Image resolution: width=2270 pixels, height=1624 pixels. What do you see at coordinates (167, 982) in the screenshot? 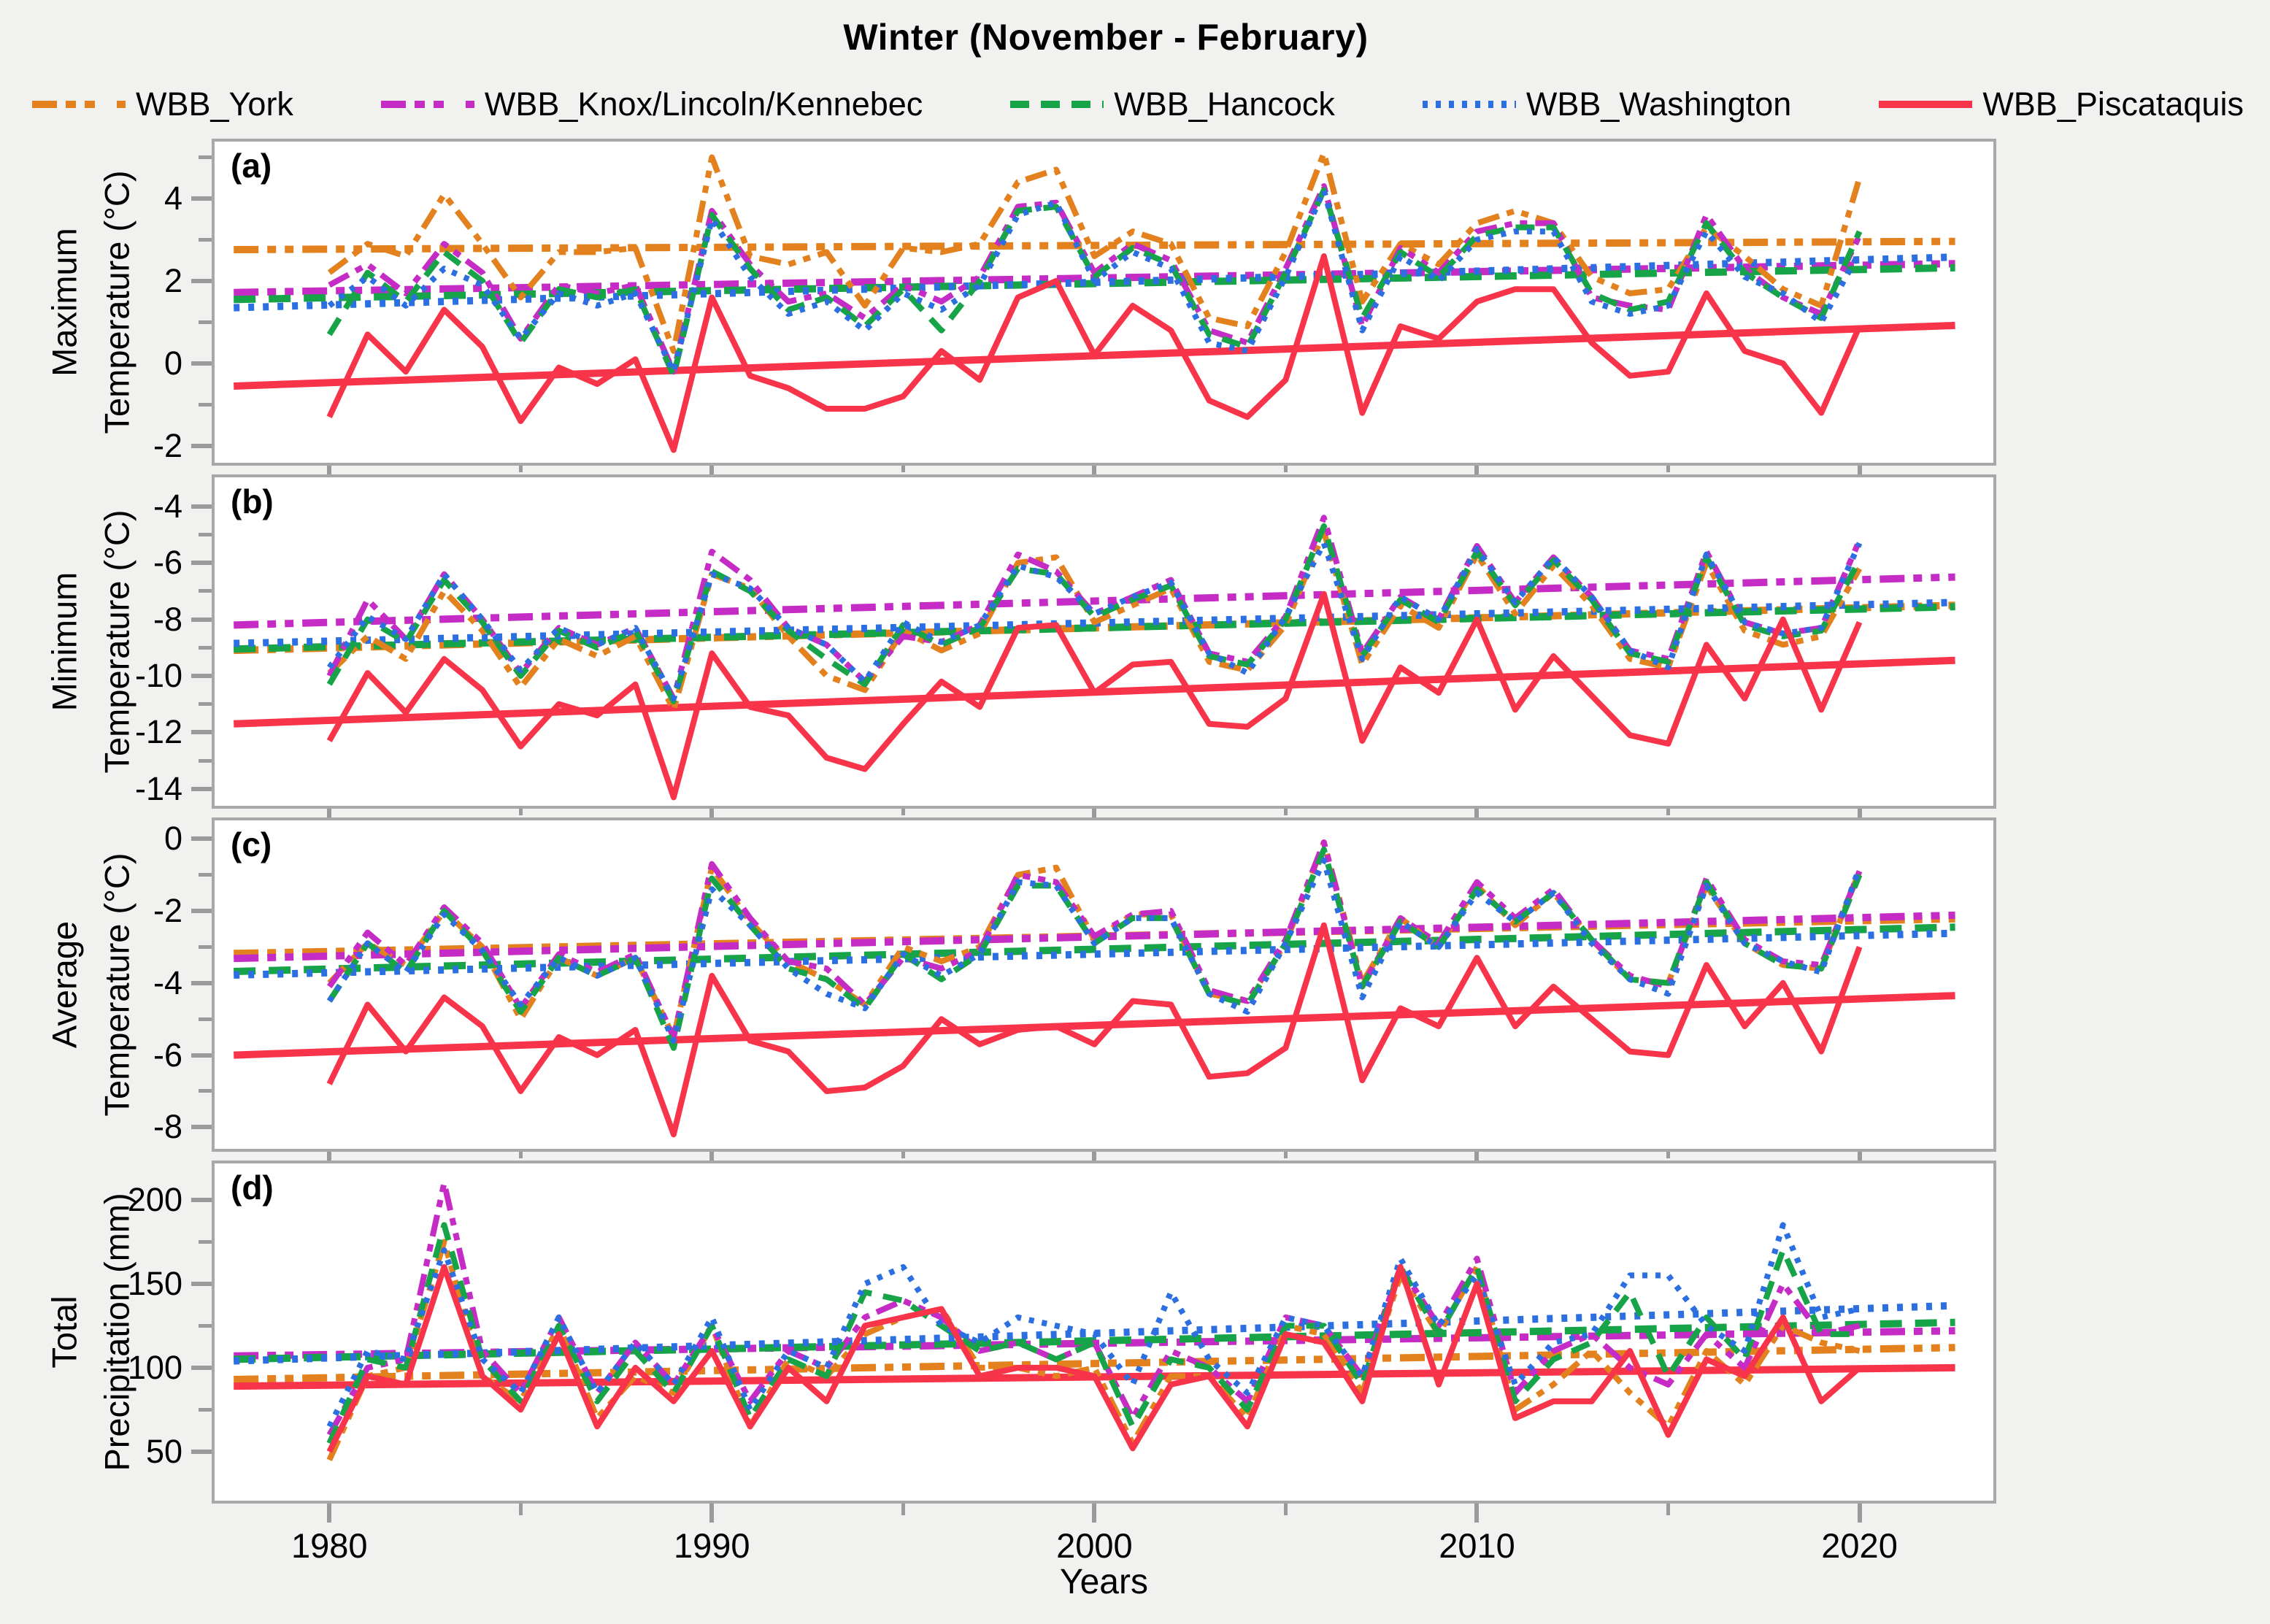
I see `y-tick-label-avg-temp: -4` at bounding box center [167, 982].